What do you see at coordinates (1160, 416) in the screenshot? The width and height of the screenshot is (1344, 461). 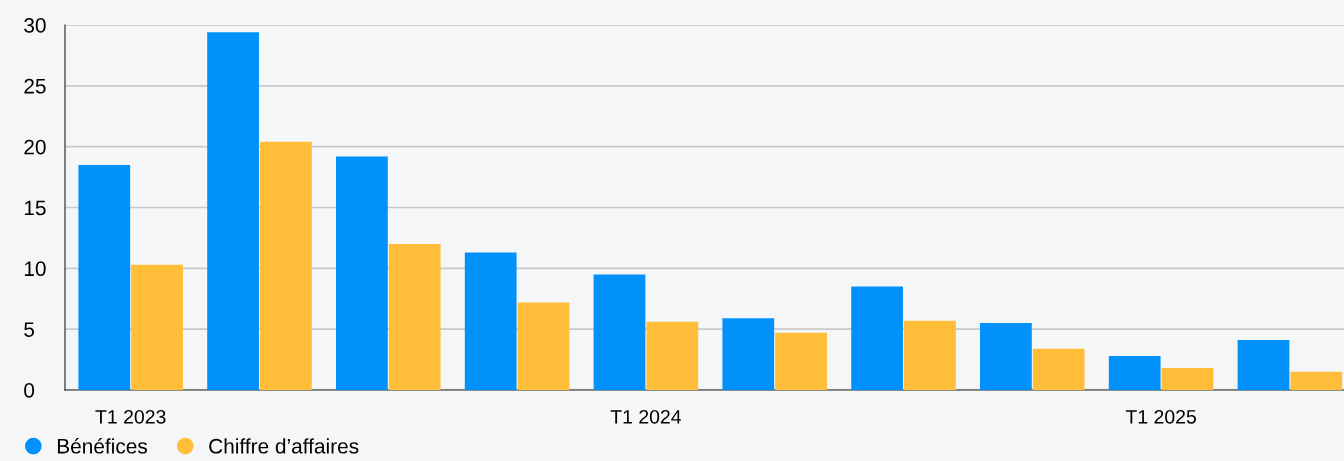 I see `x-tick-label: T1 2025` at bounding box center [1160, 416].